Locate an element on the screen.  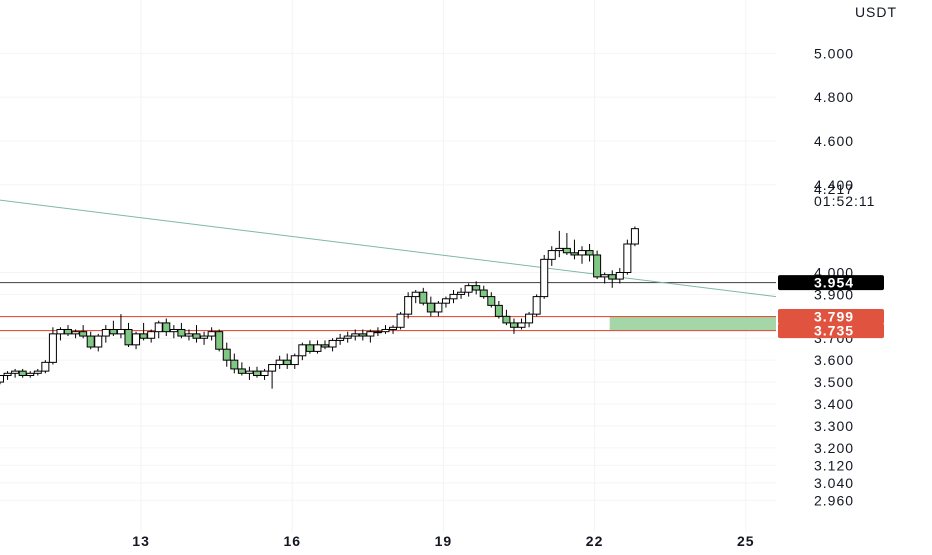
candle-body-down is located at coordinates (597, 266).